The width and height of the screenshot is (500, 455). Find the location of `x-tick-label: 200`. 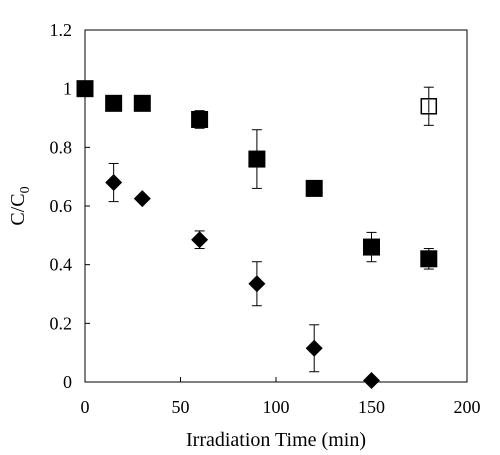

x-tick-label: 200 is located at coordinates (467, 407).